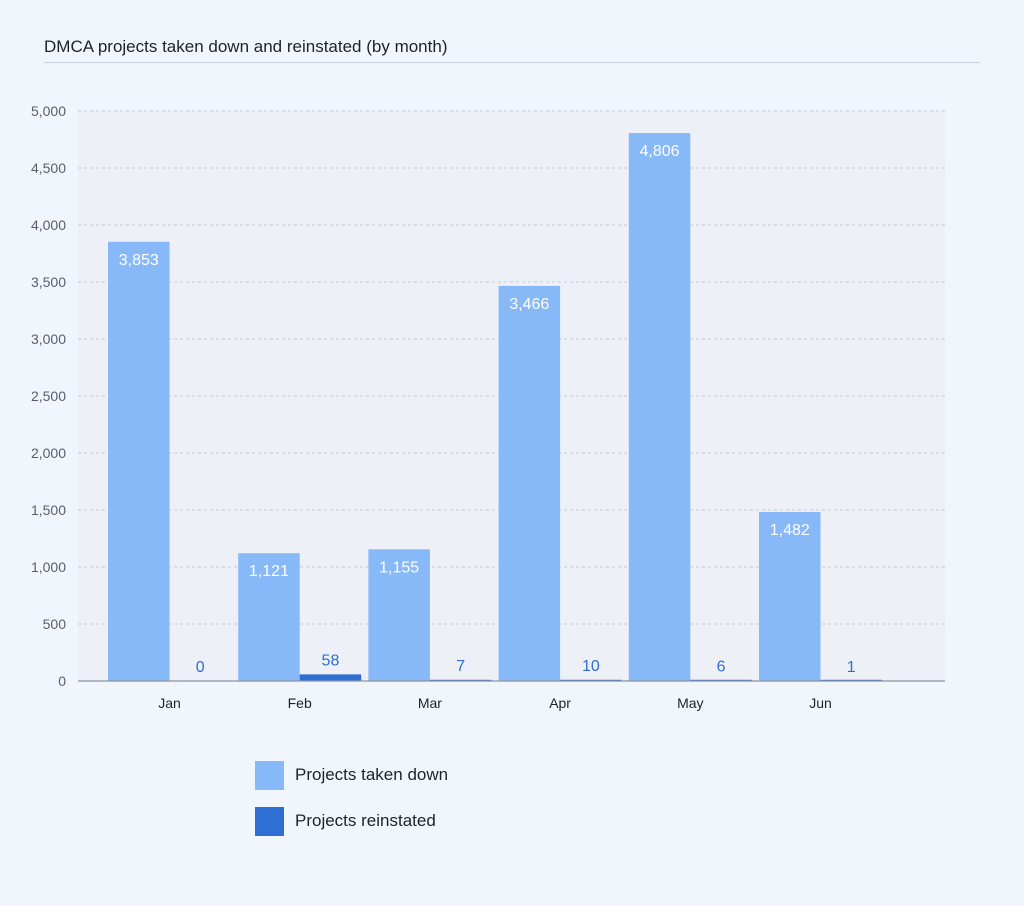  What do you see at coordinates (269, 775) in the screenshot?
I see `legend-swatch-taken-down` at bounding box center [269, 775].